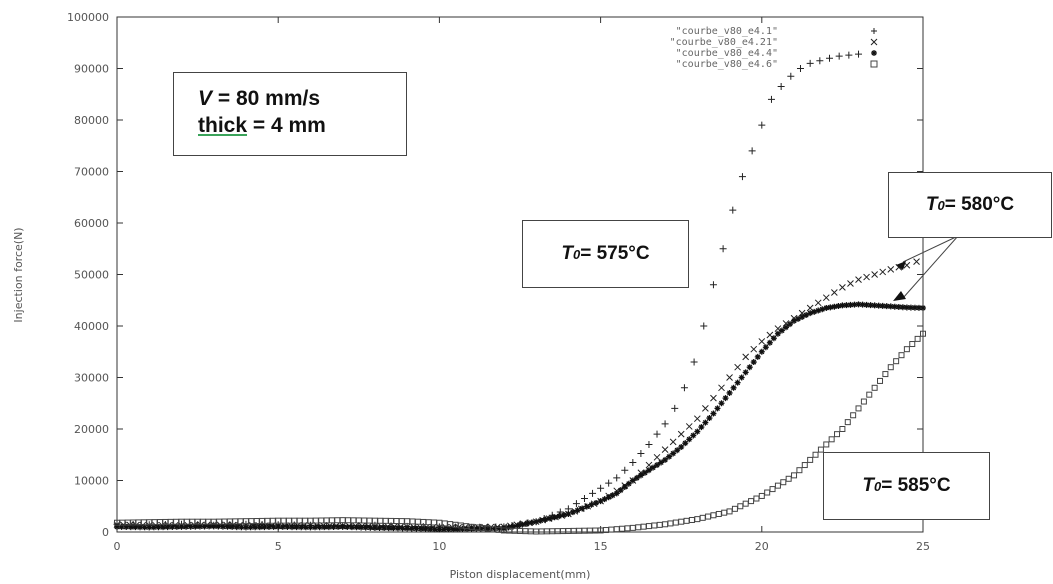  I want to click on y-tick-label: 50000, so click(91, 275).